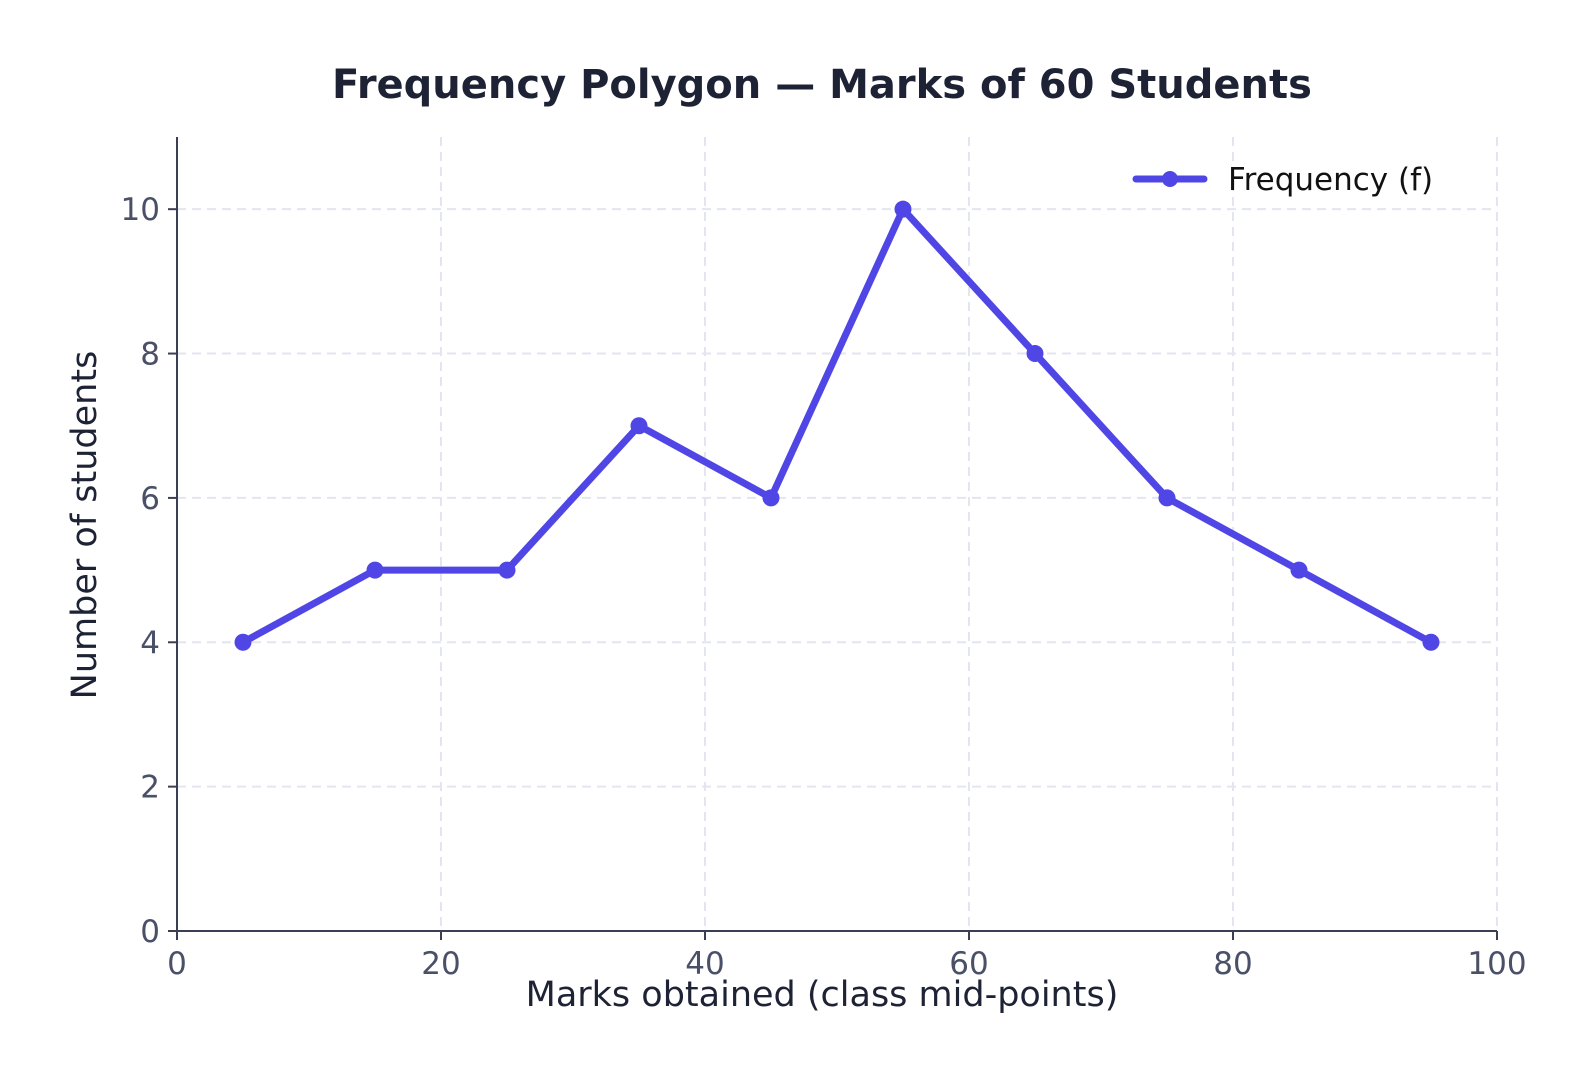 This screenshot has width=1580, height=1087. Describe the element at coordinates (150, 932) in the screenshot. I see `y-tick-label-0: 0` at that location.